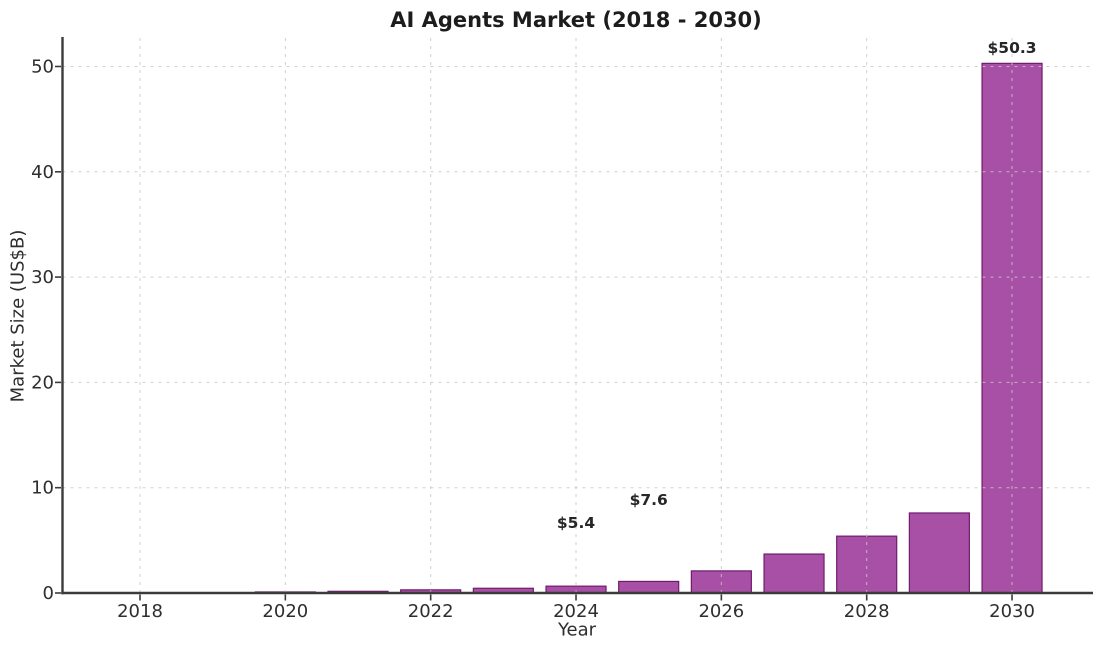  Describe the element at coordinates (939, 553) in the screenshot. I see `bar-2029` at that location.